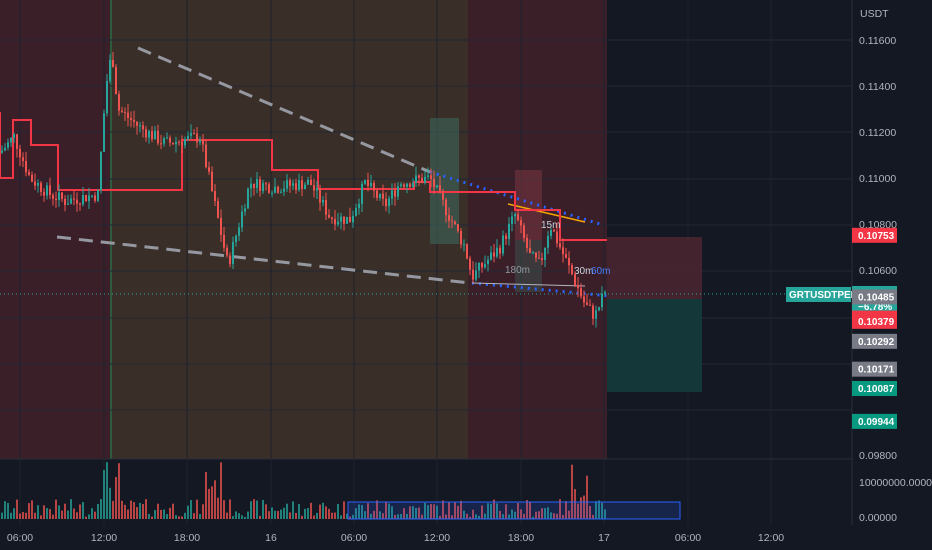 This screenshot has width=932, height=550. Describe the element at coordinates (874, 321) in the screenshot. I see `price-tag` at that location.